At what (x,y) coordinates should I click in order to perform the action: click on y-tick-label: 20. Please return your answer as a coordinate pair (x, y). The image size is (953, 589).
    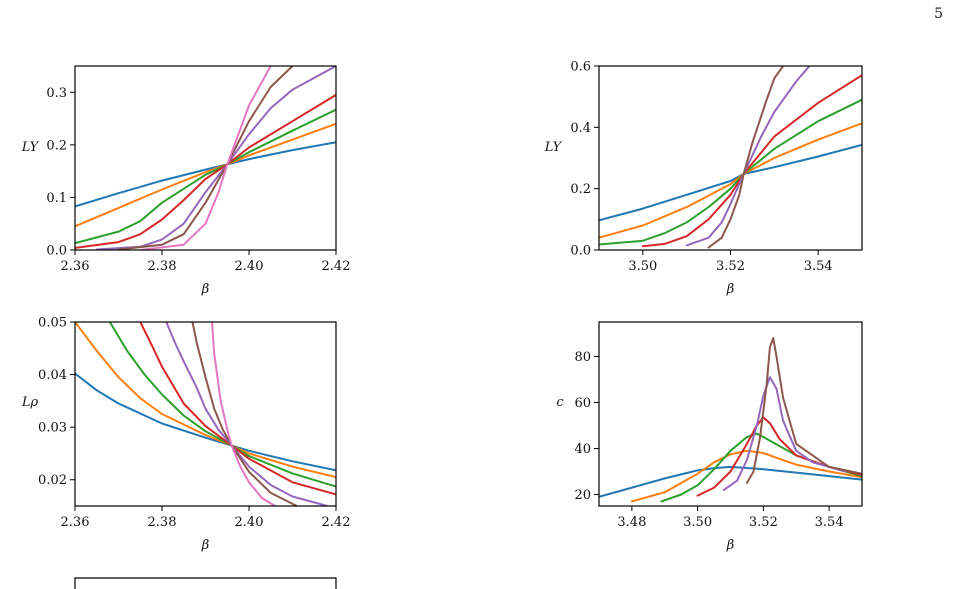
    Looking at the image, I should click on (582, 495).